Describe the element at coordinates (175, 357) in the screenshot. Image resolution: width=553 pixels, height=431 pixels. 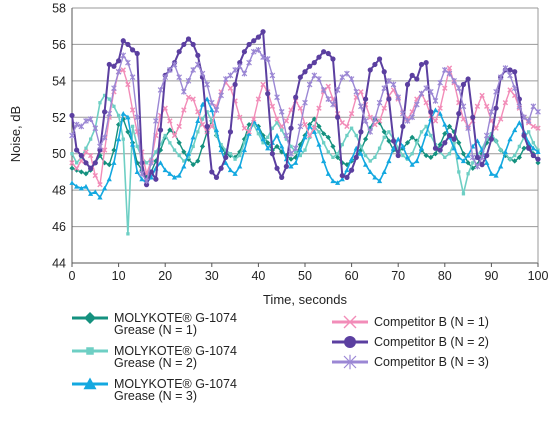
I see `legend-item-g1074-n2: MOLYKOTE® G-1074 Grease (N = 2)` at that location.